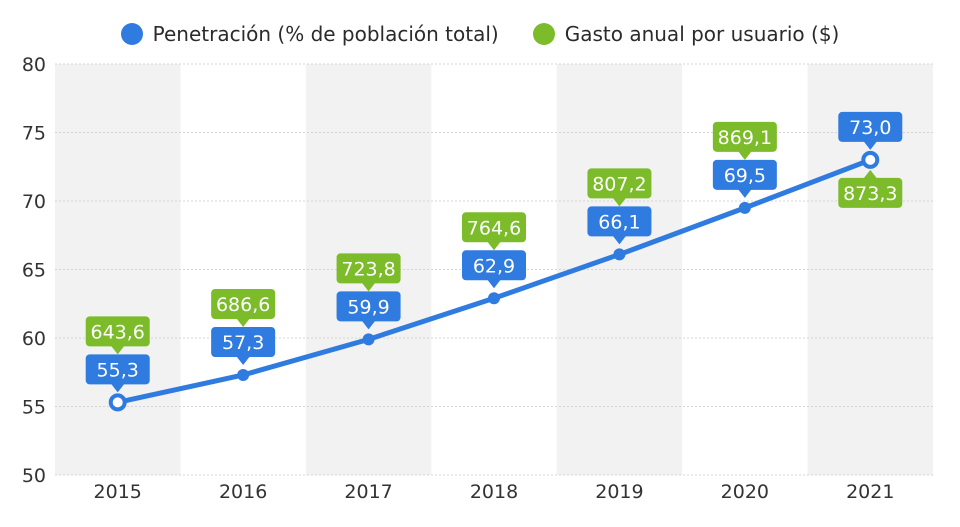 This screenshot has height=527, width=960. I want to click on y-tick-label-55: 55, so click(34, 408).